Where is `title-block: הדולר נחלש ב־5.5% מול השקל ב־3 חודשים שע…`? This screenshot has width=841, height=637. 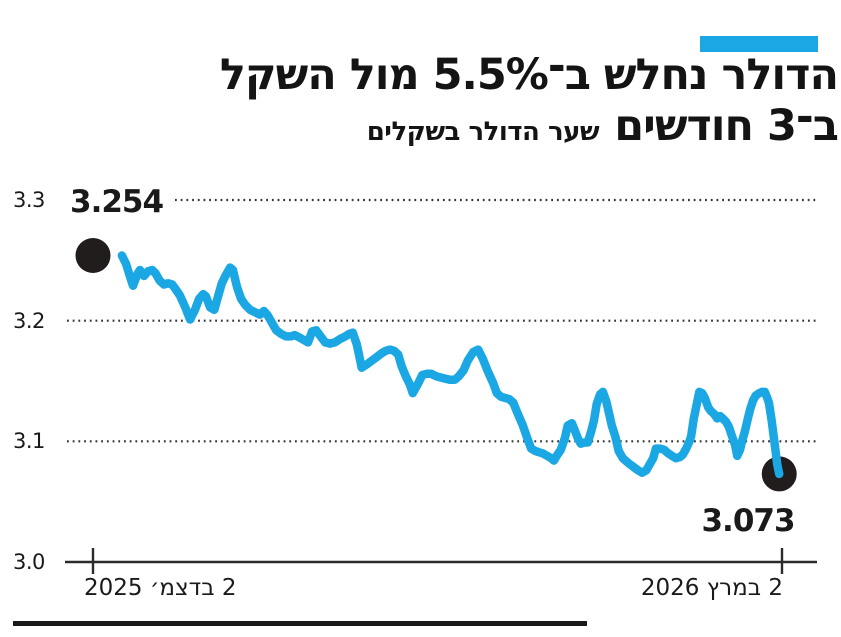
title-block: הדולר נחלש ב־5.5% מול השקל ב־3 חודשים שע… is located at coordinates (529, 99).